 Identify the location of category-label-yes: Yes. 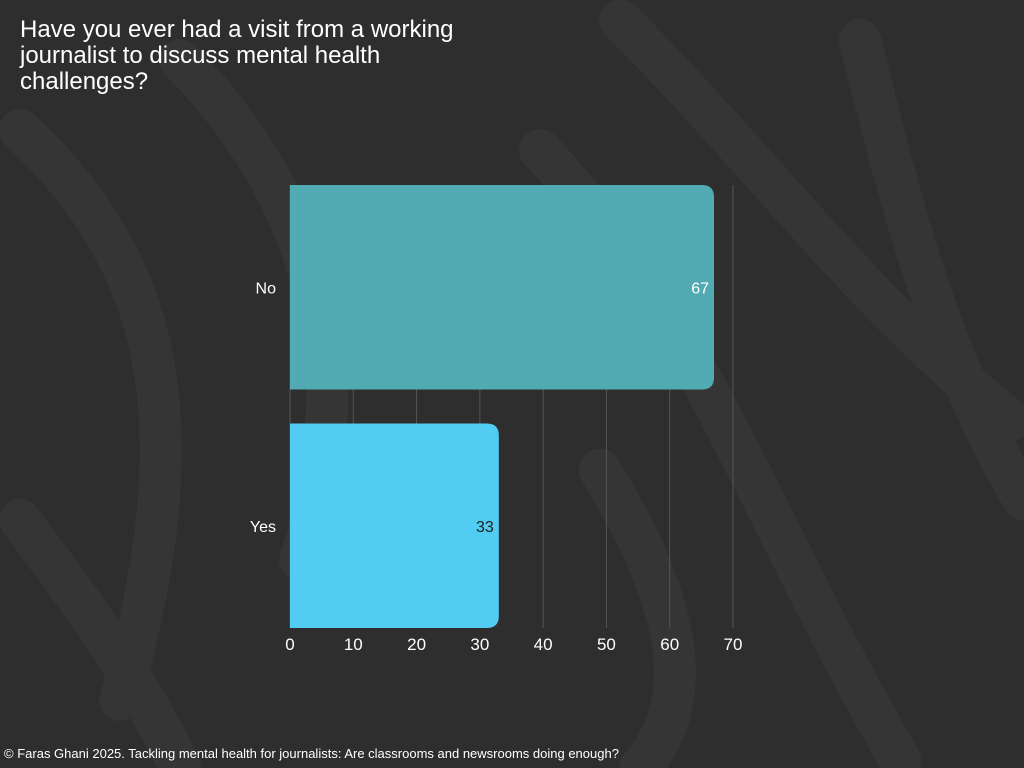
(263, 527).